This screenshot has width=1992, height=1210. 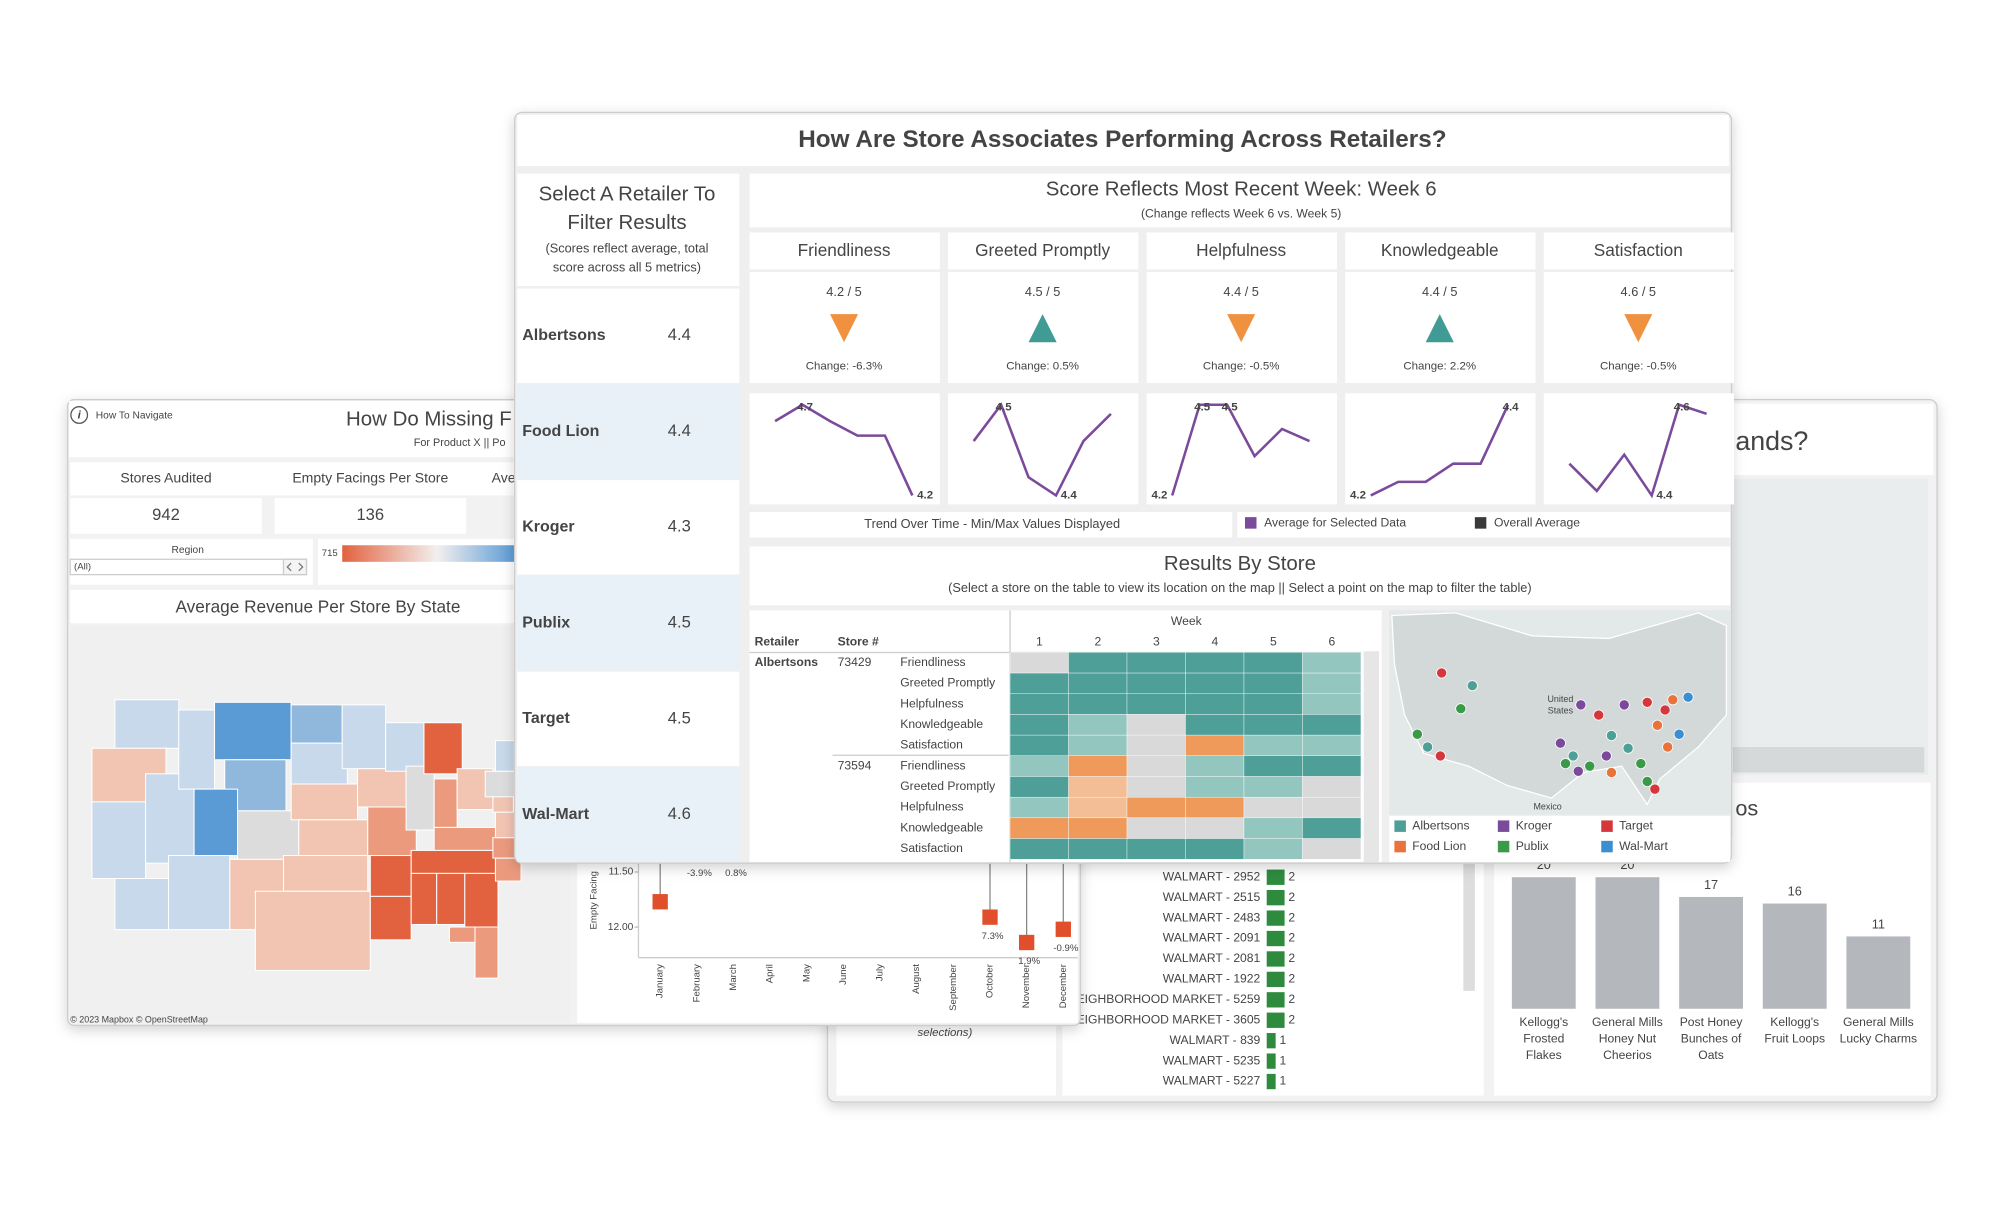 I want to click on info-icon, so click(x=79, y=415).